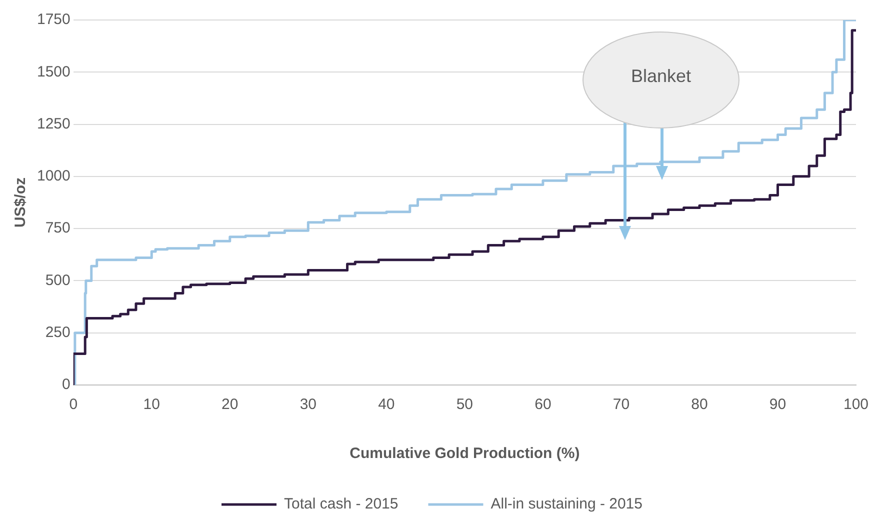 The image size is (882, 530). What do you see at coordinates (661, 76) in the screenshot?
I see `annotation: Blanket` at bounding box center [661, 76].